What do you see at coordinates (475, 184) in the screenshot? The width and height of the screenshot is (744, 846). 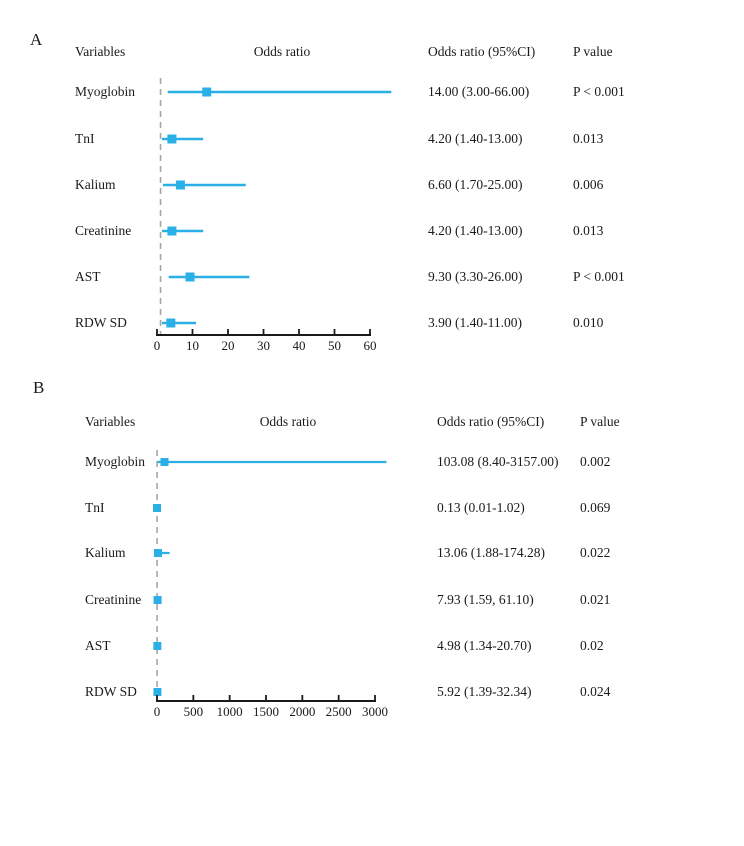 I see `or-ci-value: 6.60 (1.70-25.00)` at bounding box center [475, 184].